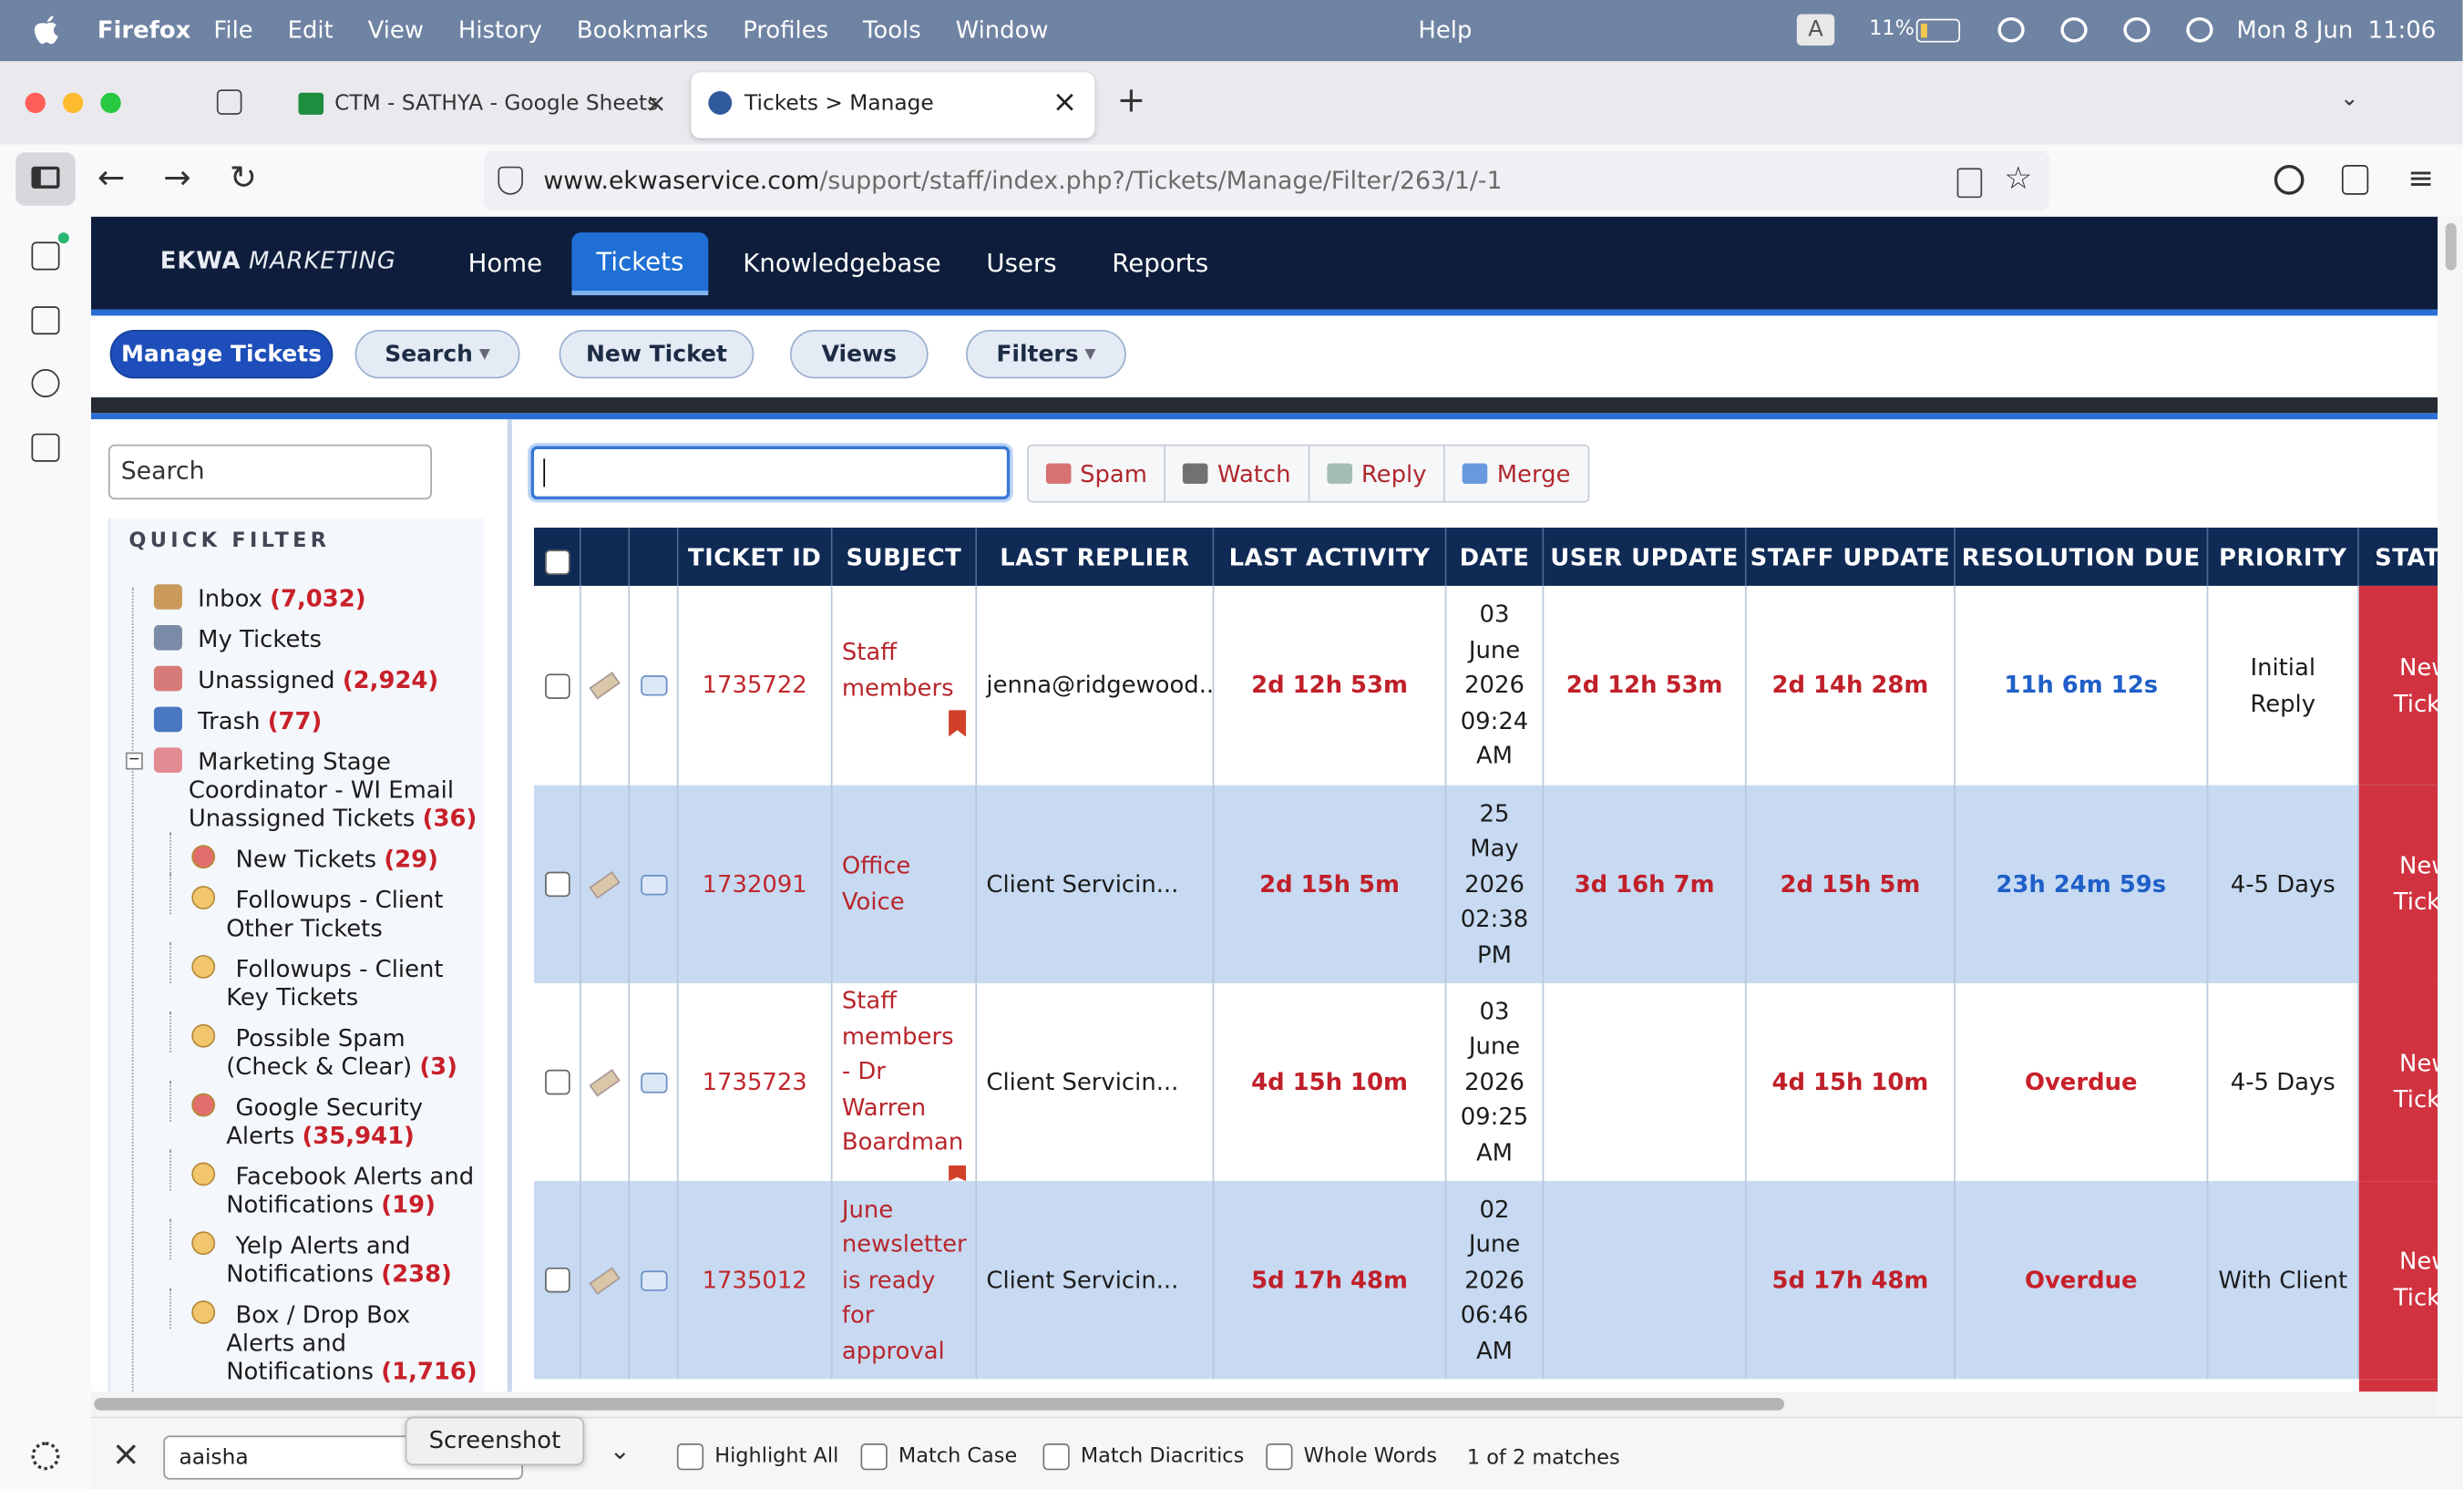 This screenshot has height=1489, width=2464. What do you see at coordinates (45, 256) in the screenshot?
I see `ai-chatbot-icon` at bounding box center [45, 256].